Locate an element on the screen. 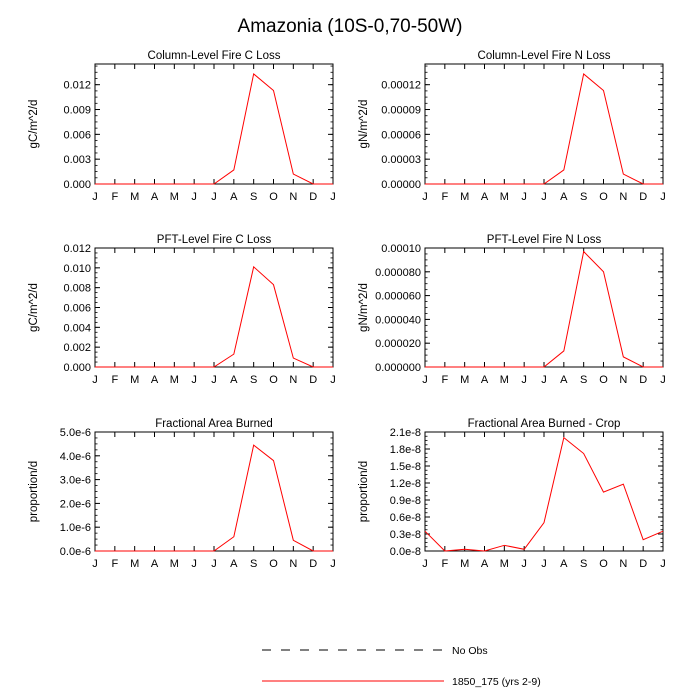 This screenshot has width=700, height=700. y-axis-label: proportion/d is located at coordinates (364, 491).